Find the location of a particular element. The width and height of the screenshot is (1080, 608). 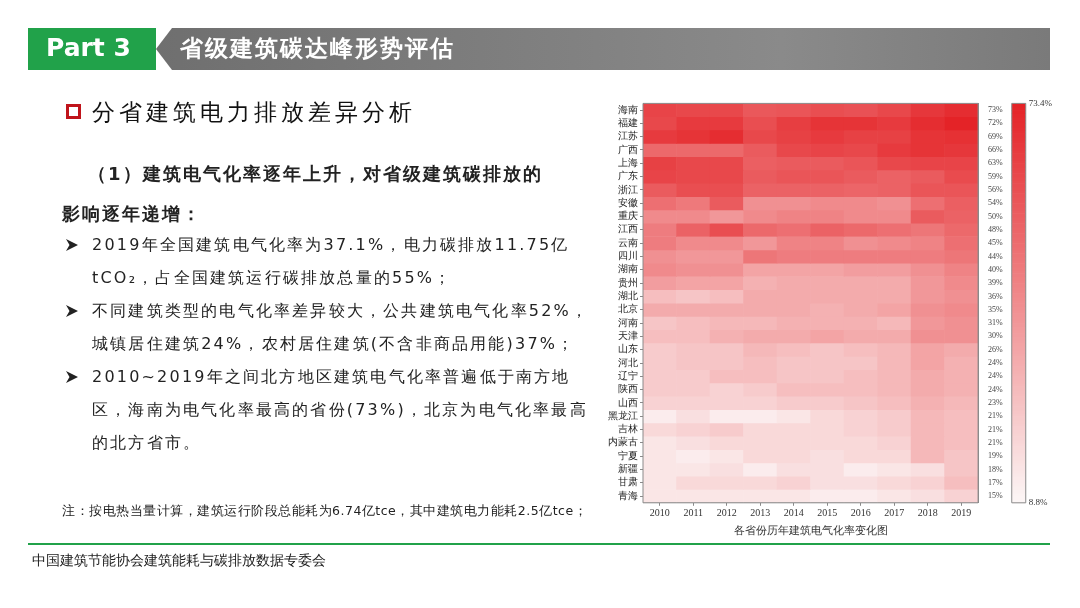

text: （1）建筑电气化率逐年上升，对省级建筑碳排放的影响逐年递增： is located at coordinates (303, 194).